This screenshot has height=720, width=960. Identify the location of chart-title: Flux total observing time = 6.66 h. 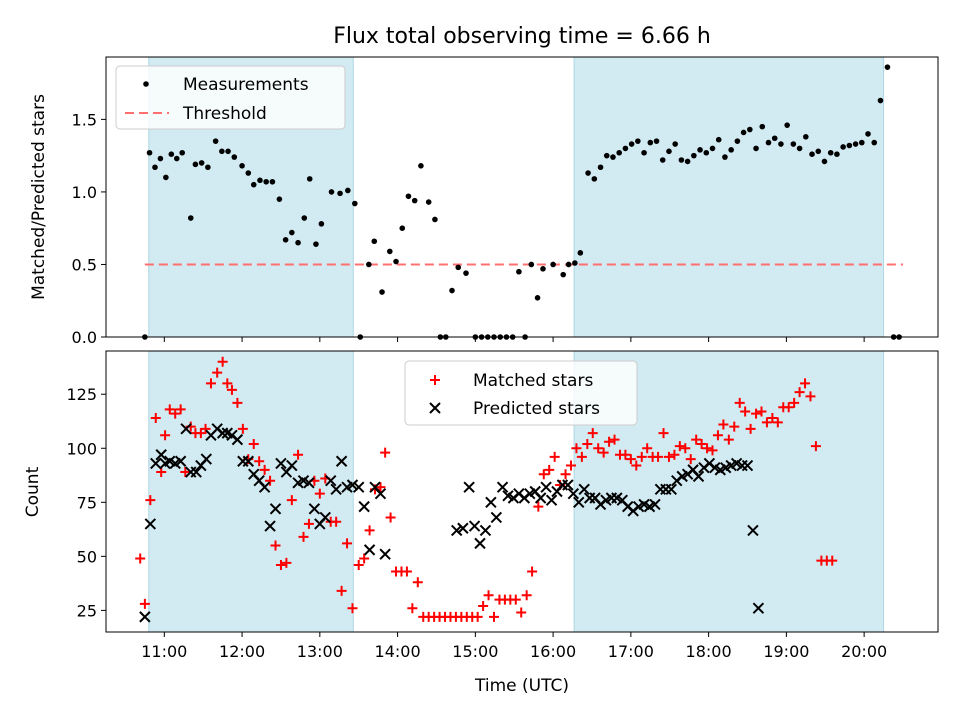
(522, 36).